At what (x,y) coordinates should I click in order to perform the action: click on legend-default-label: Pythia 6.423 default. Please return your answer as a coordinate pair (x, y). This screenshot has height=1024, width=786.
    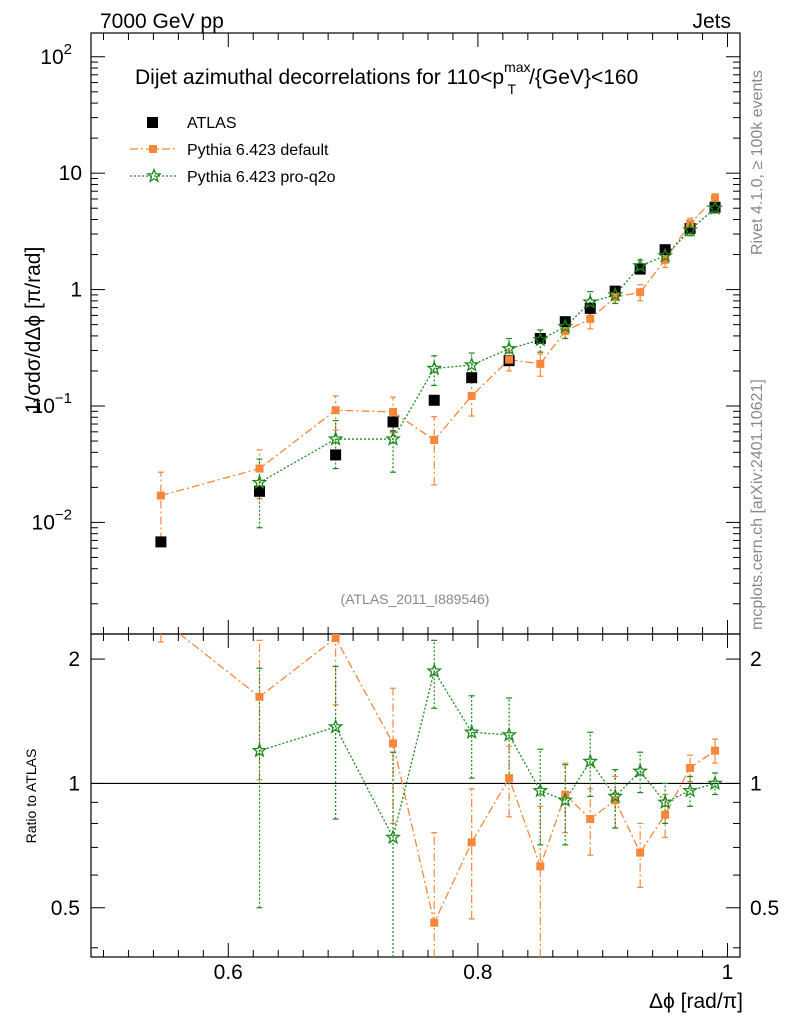
    Looking at the image, I should click on (258, 150).